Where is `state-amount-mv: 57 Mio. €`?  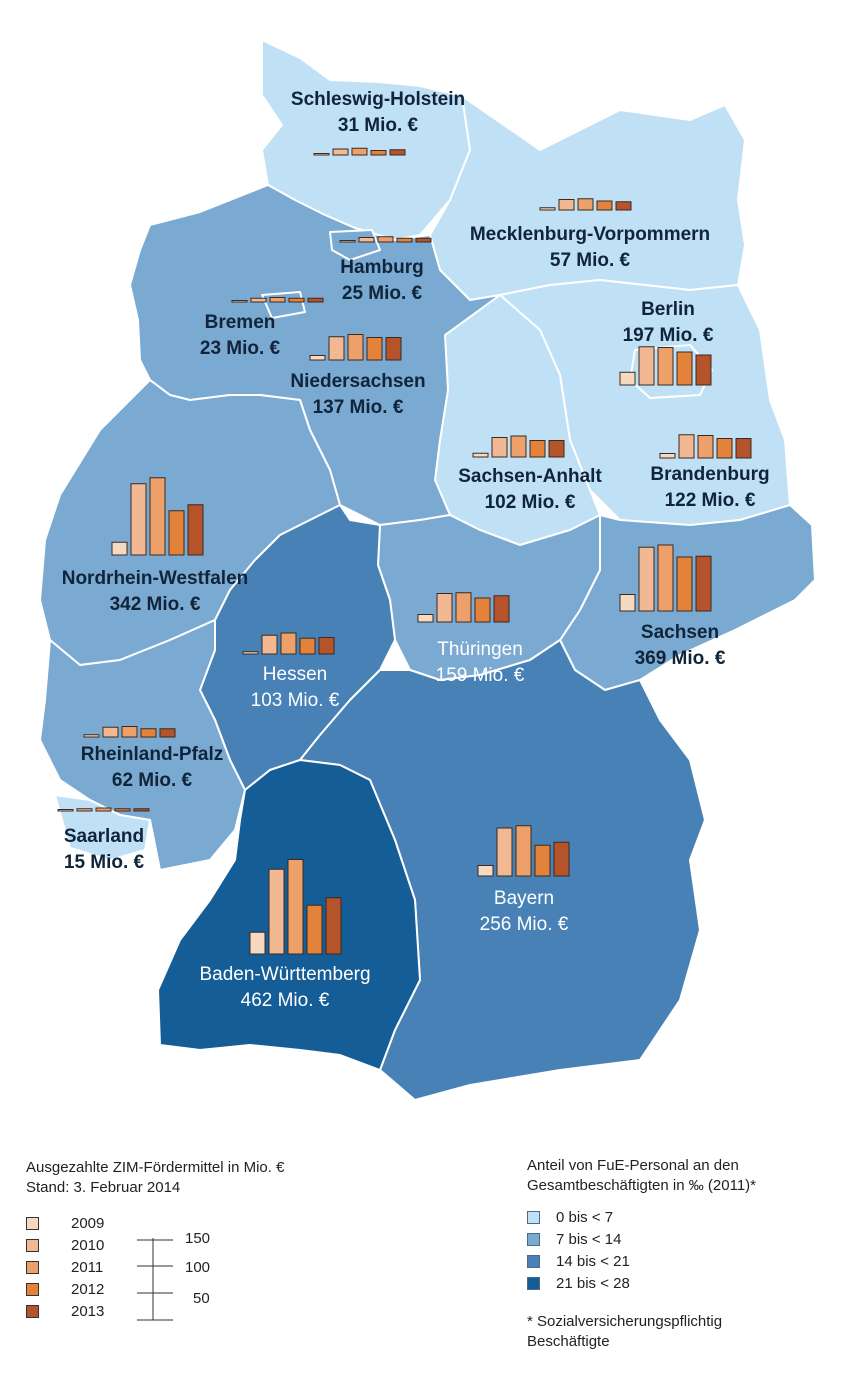 state-amount-mv: 57 Mio. € is located at coordinates (590, 260).